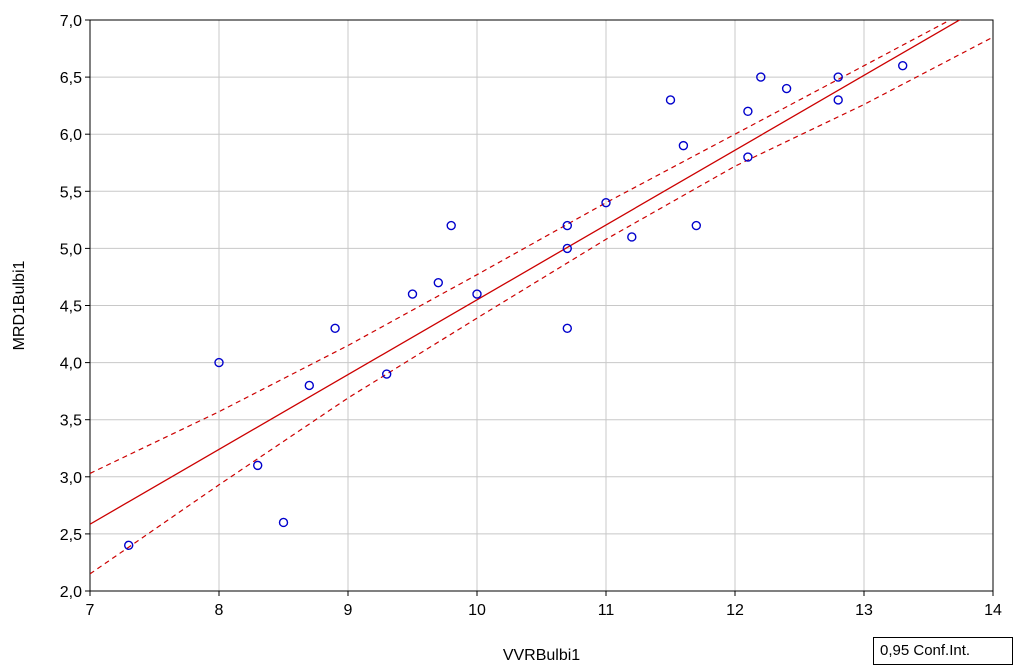 This screenshot has width=1016, height=668. Describe the element at coordinates (71, 535) in the screenshot. I see `y-tick-label: 2,5` at that location.